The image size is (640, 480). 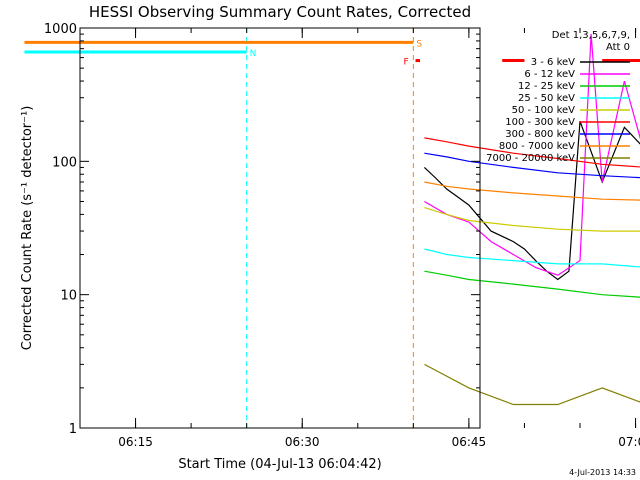 I want to click on footer-timestamp: 4-Jul-2013 14:33, so click(x=602, y=472).